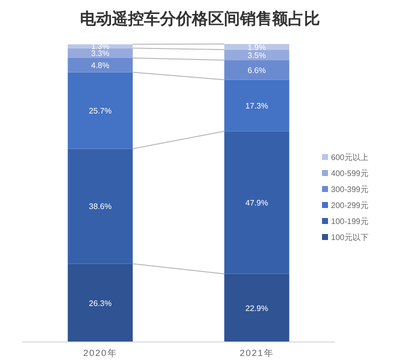 Image resolution: width=400 pixels, height=364 pixels. What do you see at coordinates (349, 189) in the screenshot?
I see `legend-label: 300-399元` at bounding box center [349, 189].